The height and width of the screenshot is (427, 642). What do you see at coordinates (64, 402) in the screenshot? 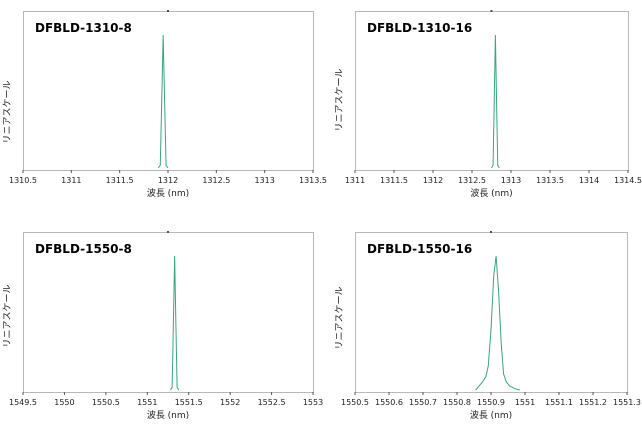
I see `x-tick-label: 1550` at bounding box center [64, 402].